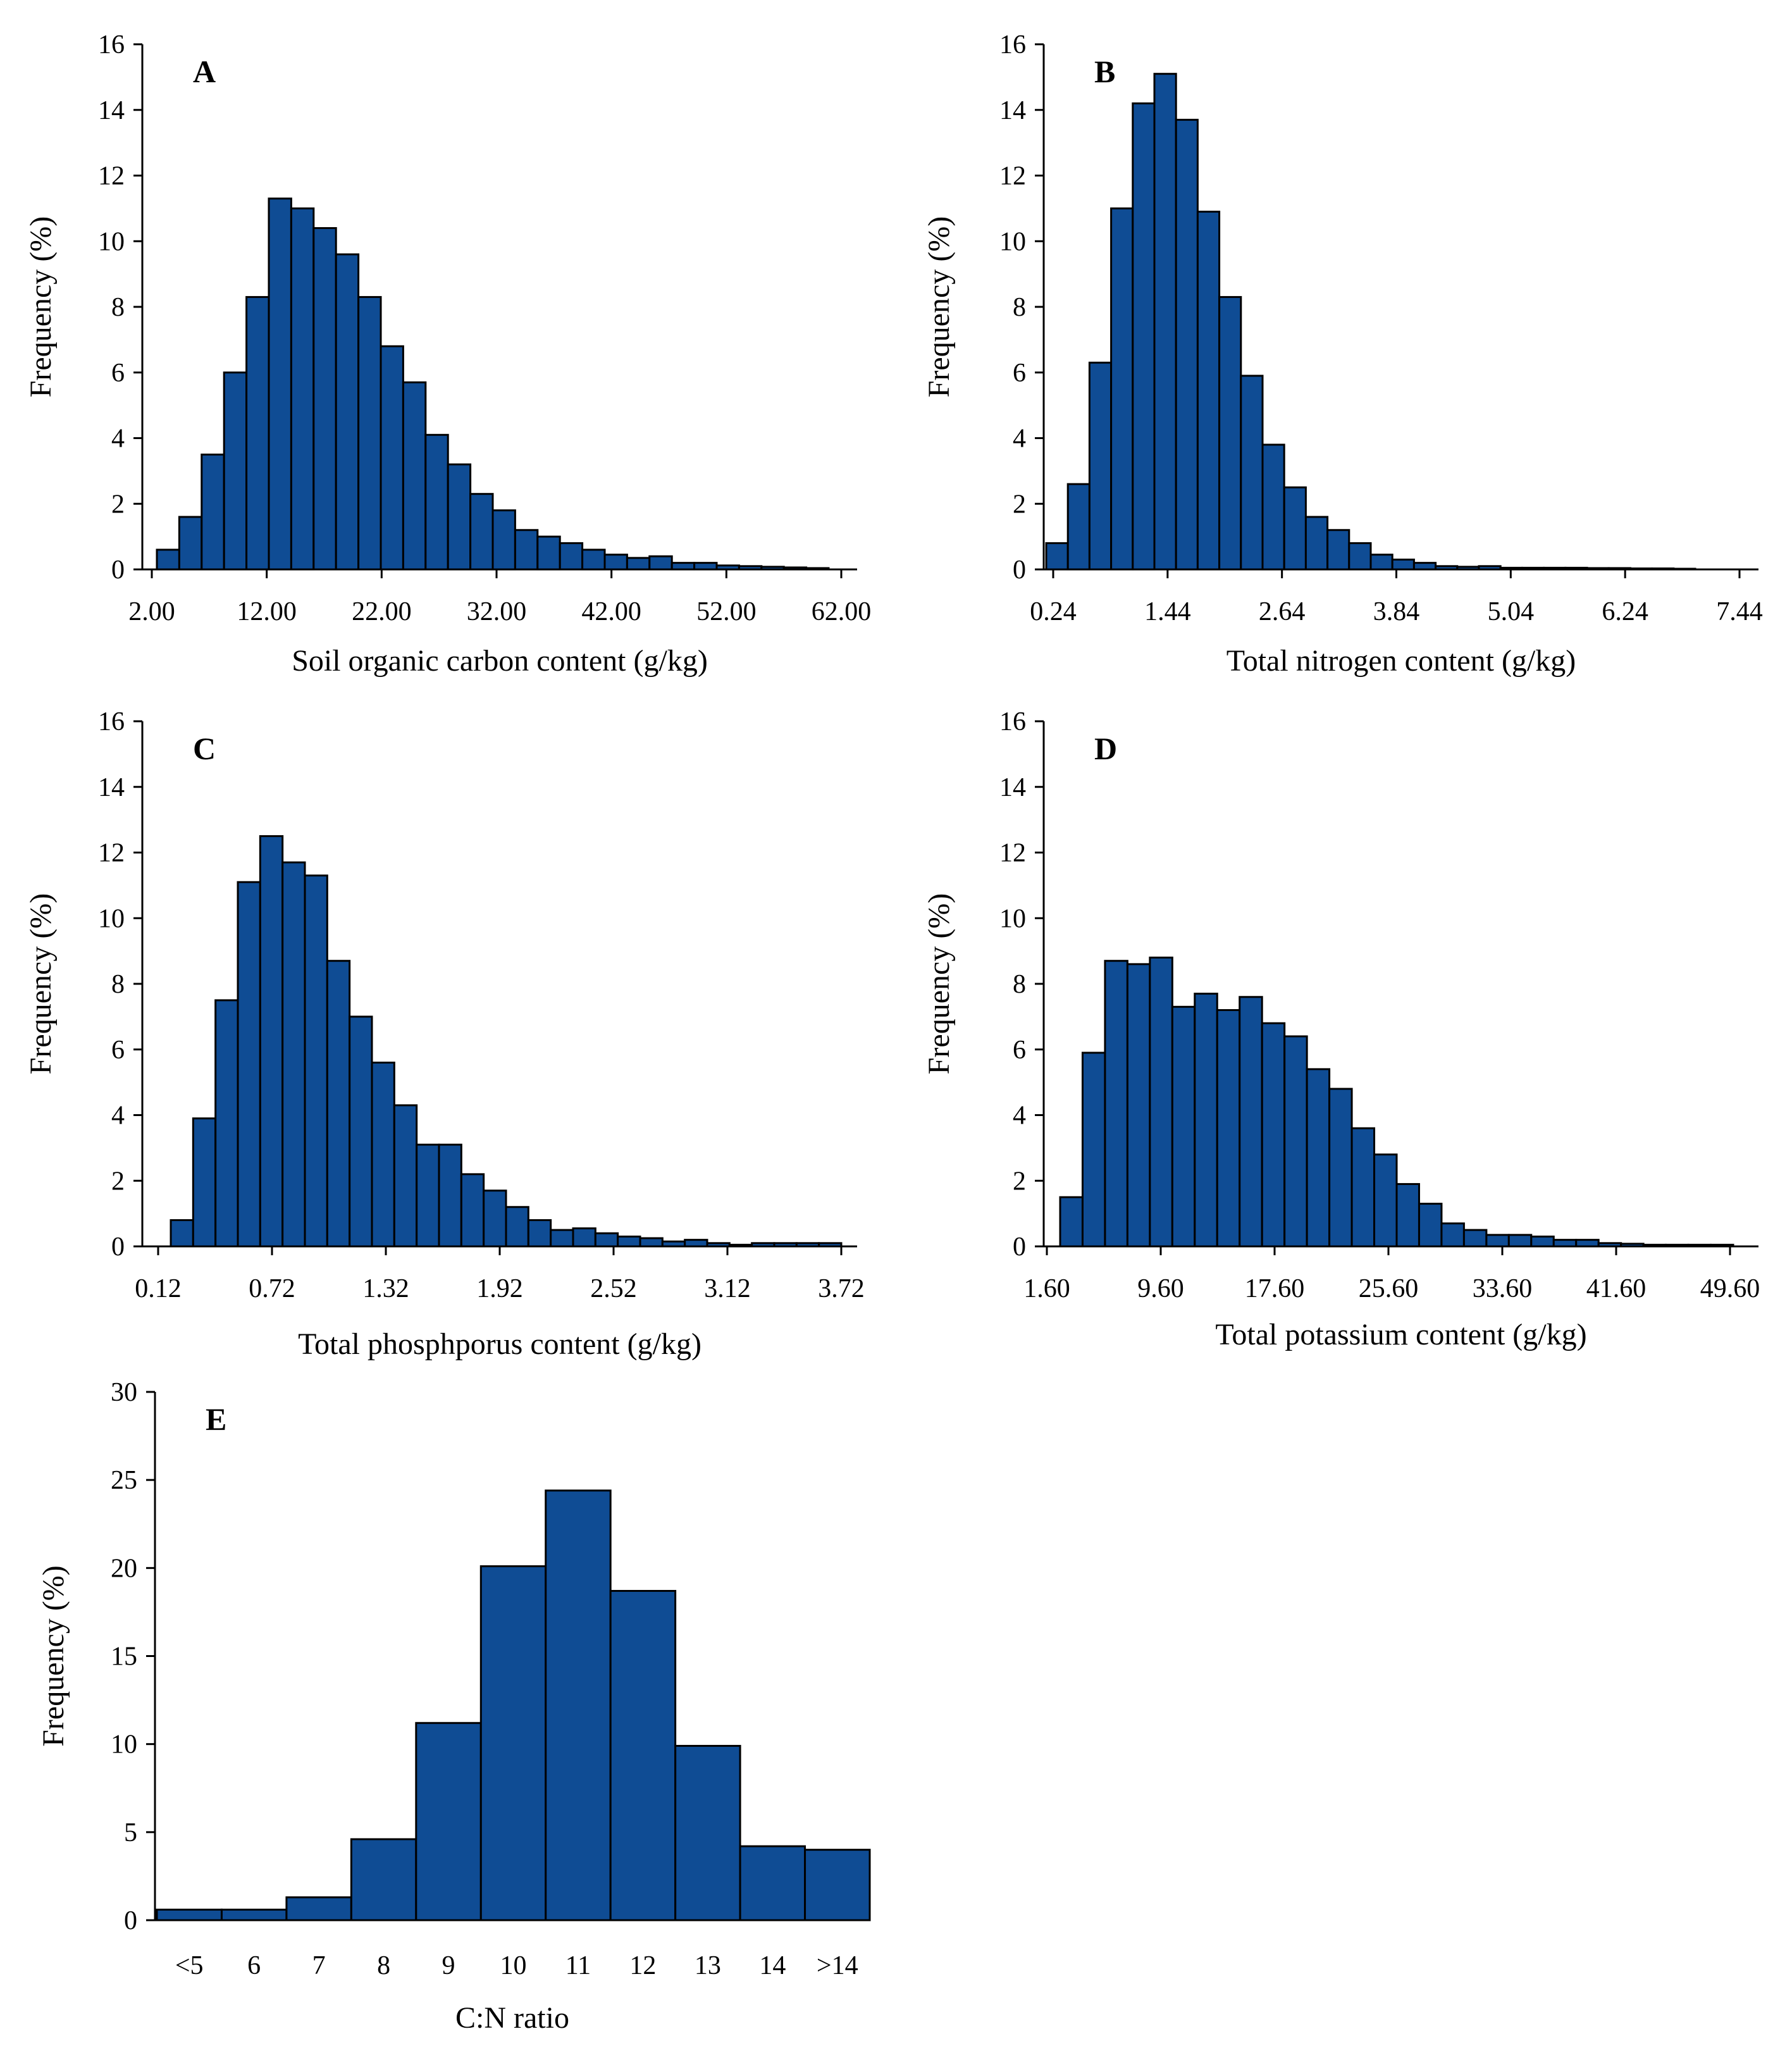 This screenshot has height=2048, width=1792. Describe the element at coordinates (382, 611) in the screenshot. I see `x-tick-label-a-2: 22.00` at that location.